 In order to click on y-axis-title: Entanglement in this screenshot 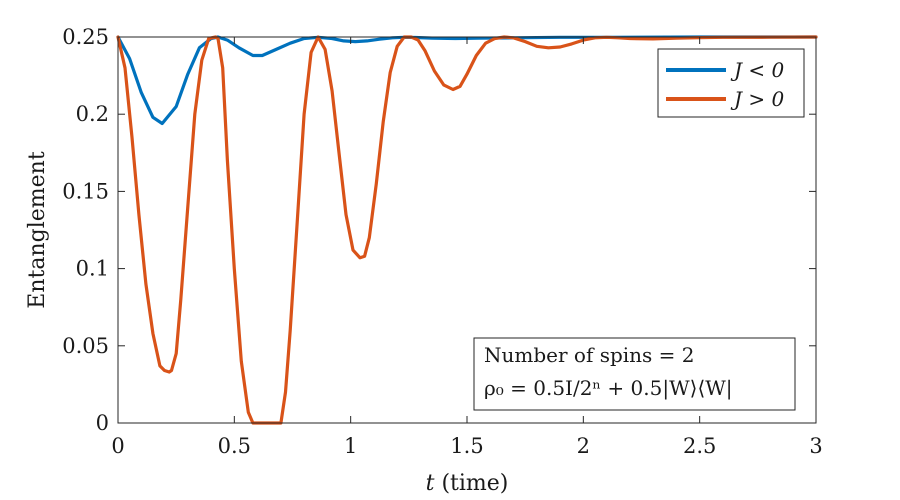, I will do `click(37, 230)`.